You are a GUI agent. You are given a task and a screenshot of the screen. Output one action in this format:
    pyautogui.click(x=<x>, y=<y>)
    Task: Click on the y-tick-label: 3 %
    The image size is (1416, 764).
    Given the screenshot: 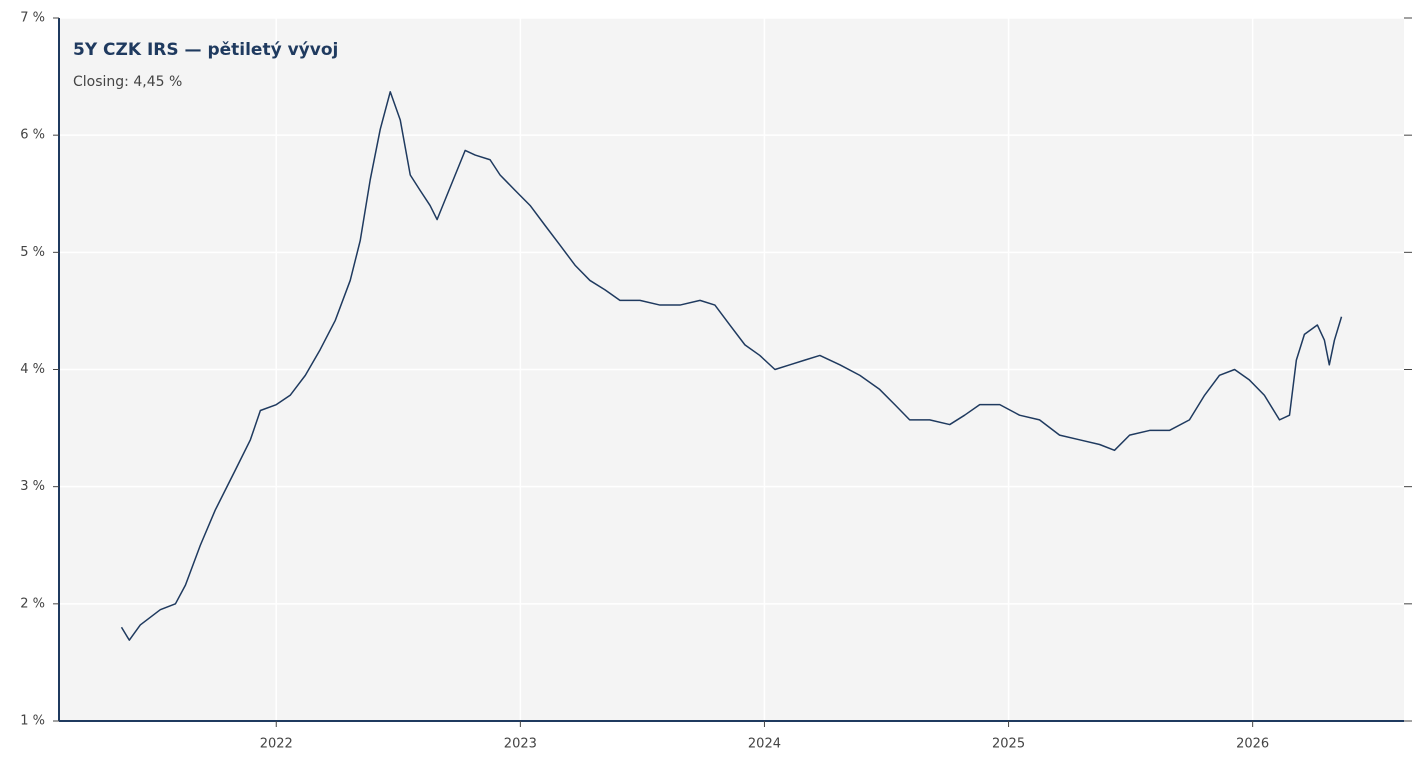 What is the action you would take?
    pyautogui.click(x=32, y=486)
    